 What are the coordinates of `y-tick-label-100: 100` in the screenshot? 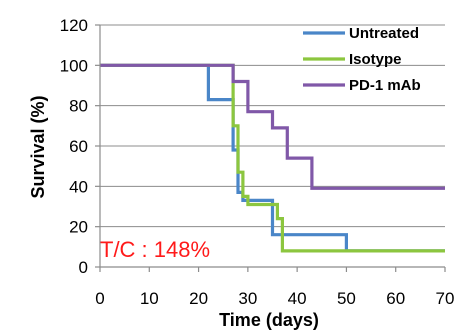 It's located at (74, 65).